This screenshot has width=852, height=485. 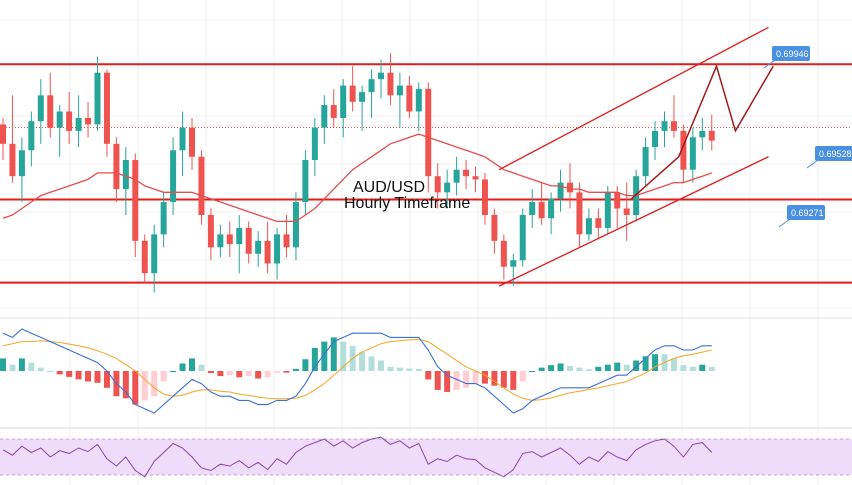 I want to click on price-label-pivot: 0.69528, so click(x=829, y=157).